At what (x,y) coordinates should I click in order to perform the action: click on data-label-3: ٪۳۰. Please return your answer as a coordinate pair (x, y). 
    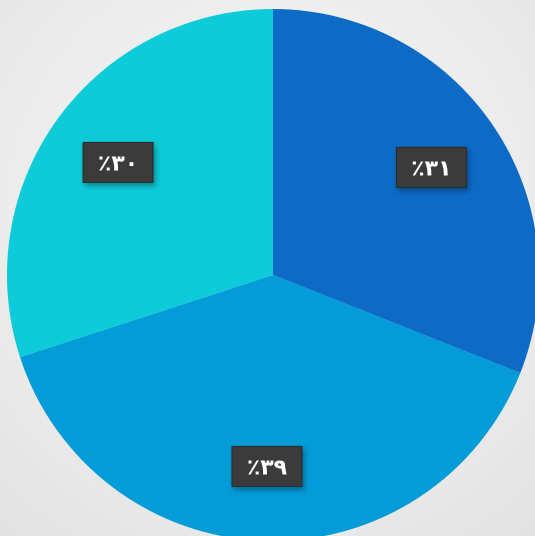
    Looking at the image, I should click on (118, 162).